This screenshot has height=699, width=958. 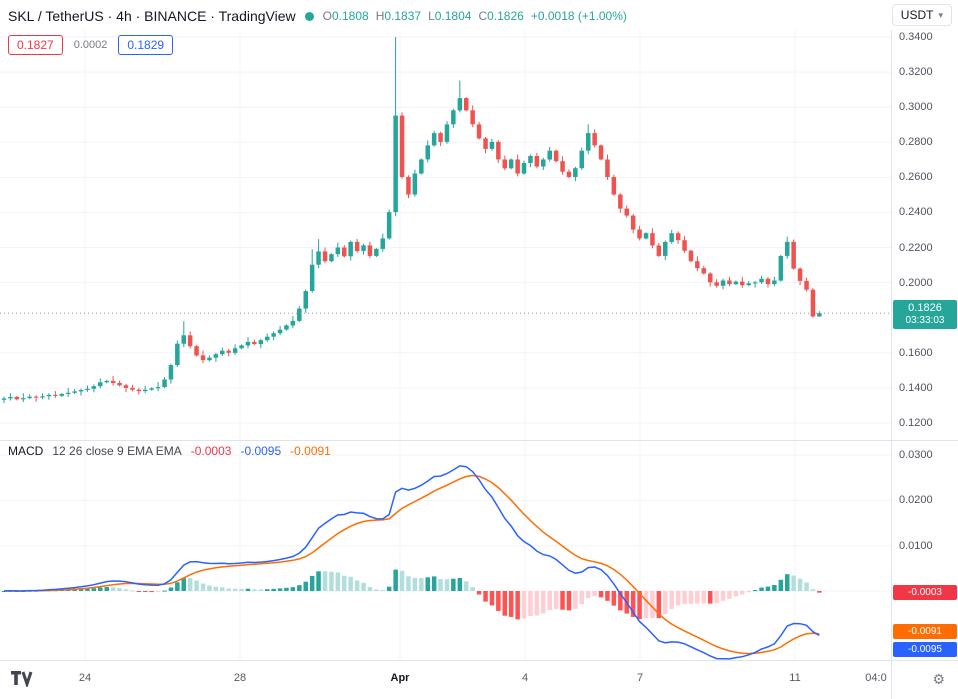 I want to click on axis-tick-label: 0.2800, so click(x=916, y=142).